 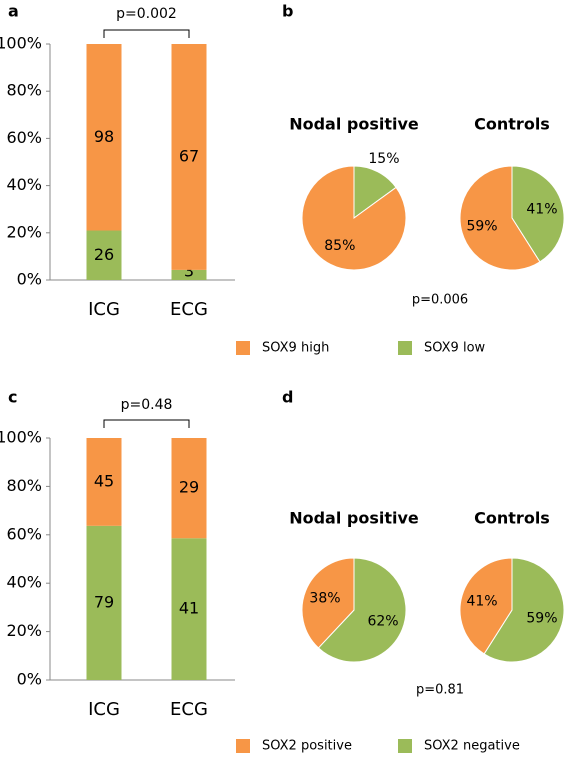 What do you see at coordinates (146, 14) in the screenshot?
I see `p-value: p=0.002` at bounding box center [146, 14].